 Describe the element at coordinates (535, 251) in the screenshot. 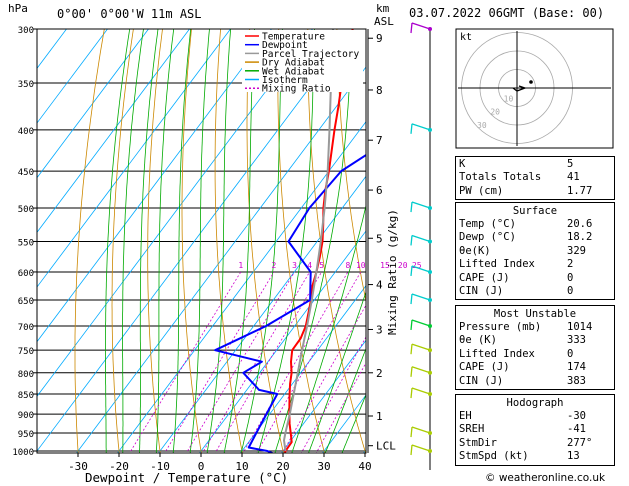

I see `surface-row: θe(K) 329` at that location.